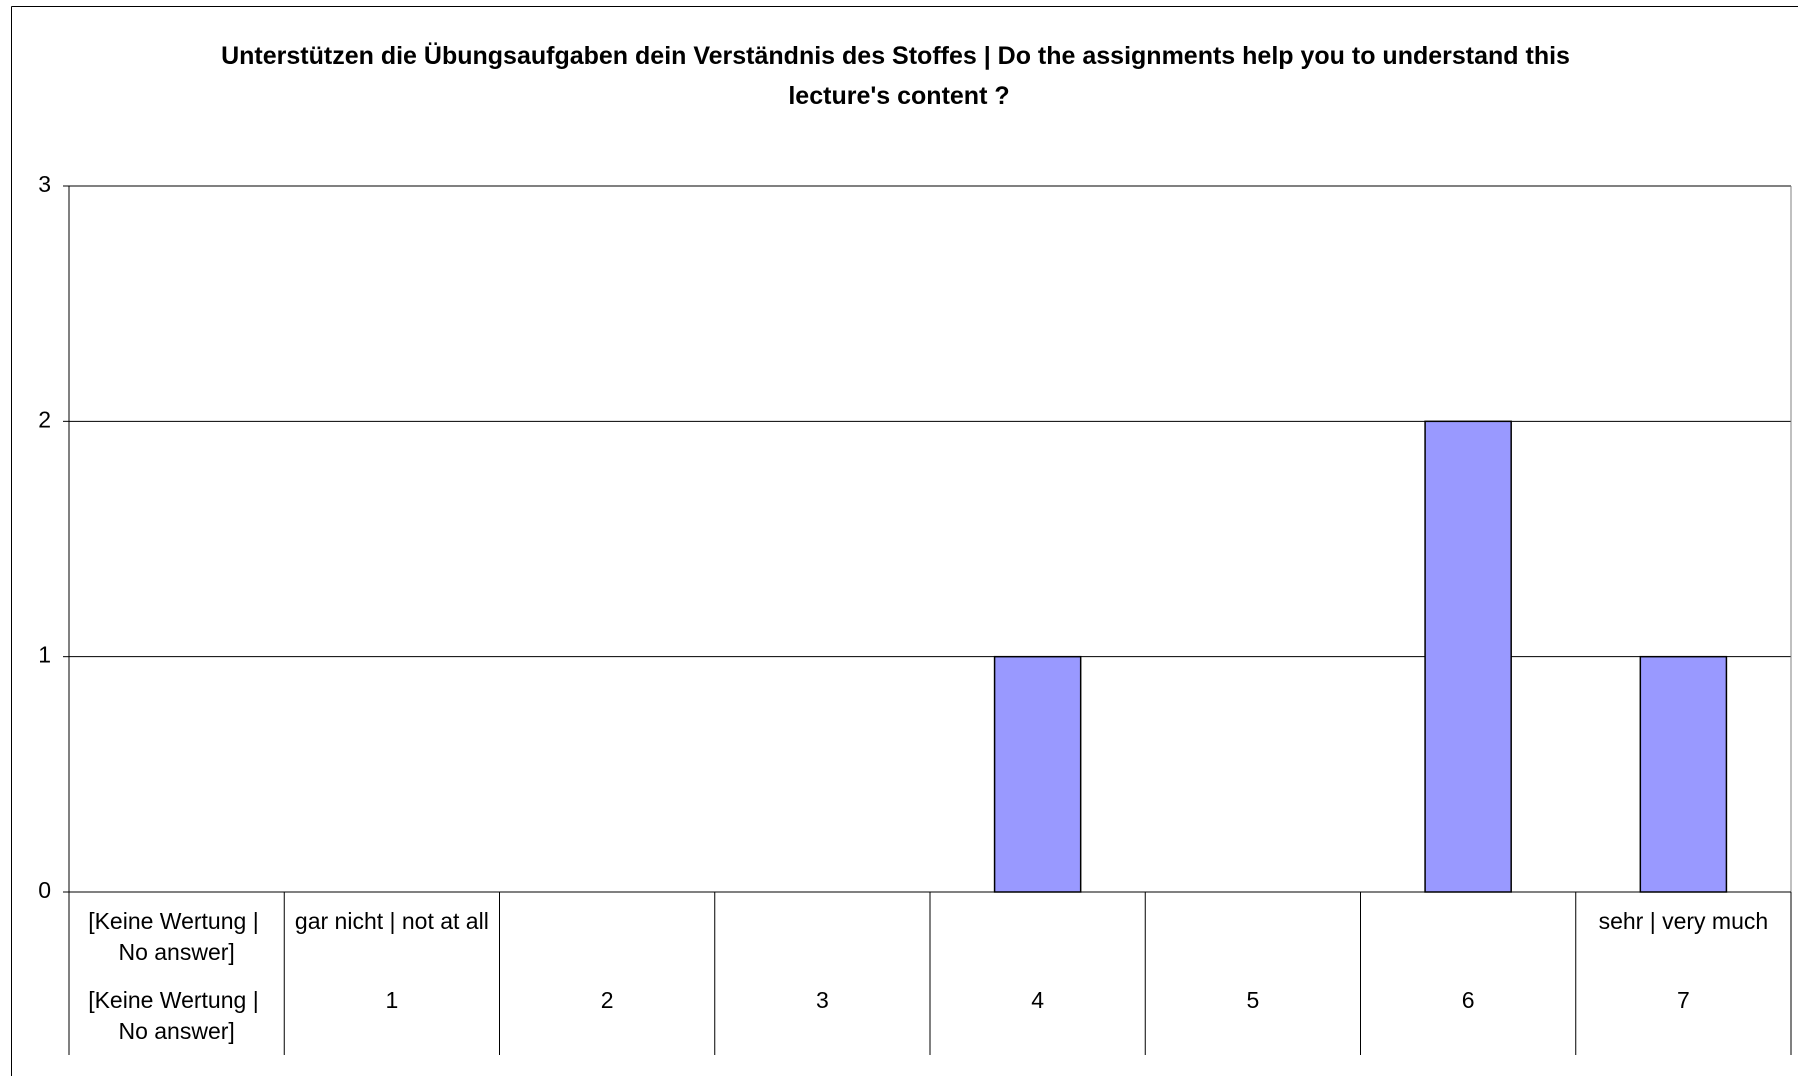 This screenshot has width=1798, height=1076. What do you see at coordinates (1683, 1000) in the screenshot?
I see `x-tick-label: 7` at bounding box center [1683, 1000].